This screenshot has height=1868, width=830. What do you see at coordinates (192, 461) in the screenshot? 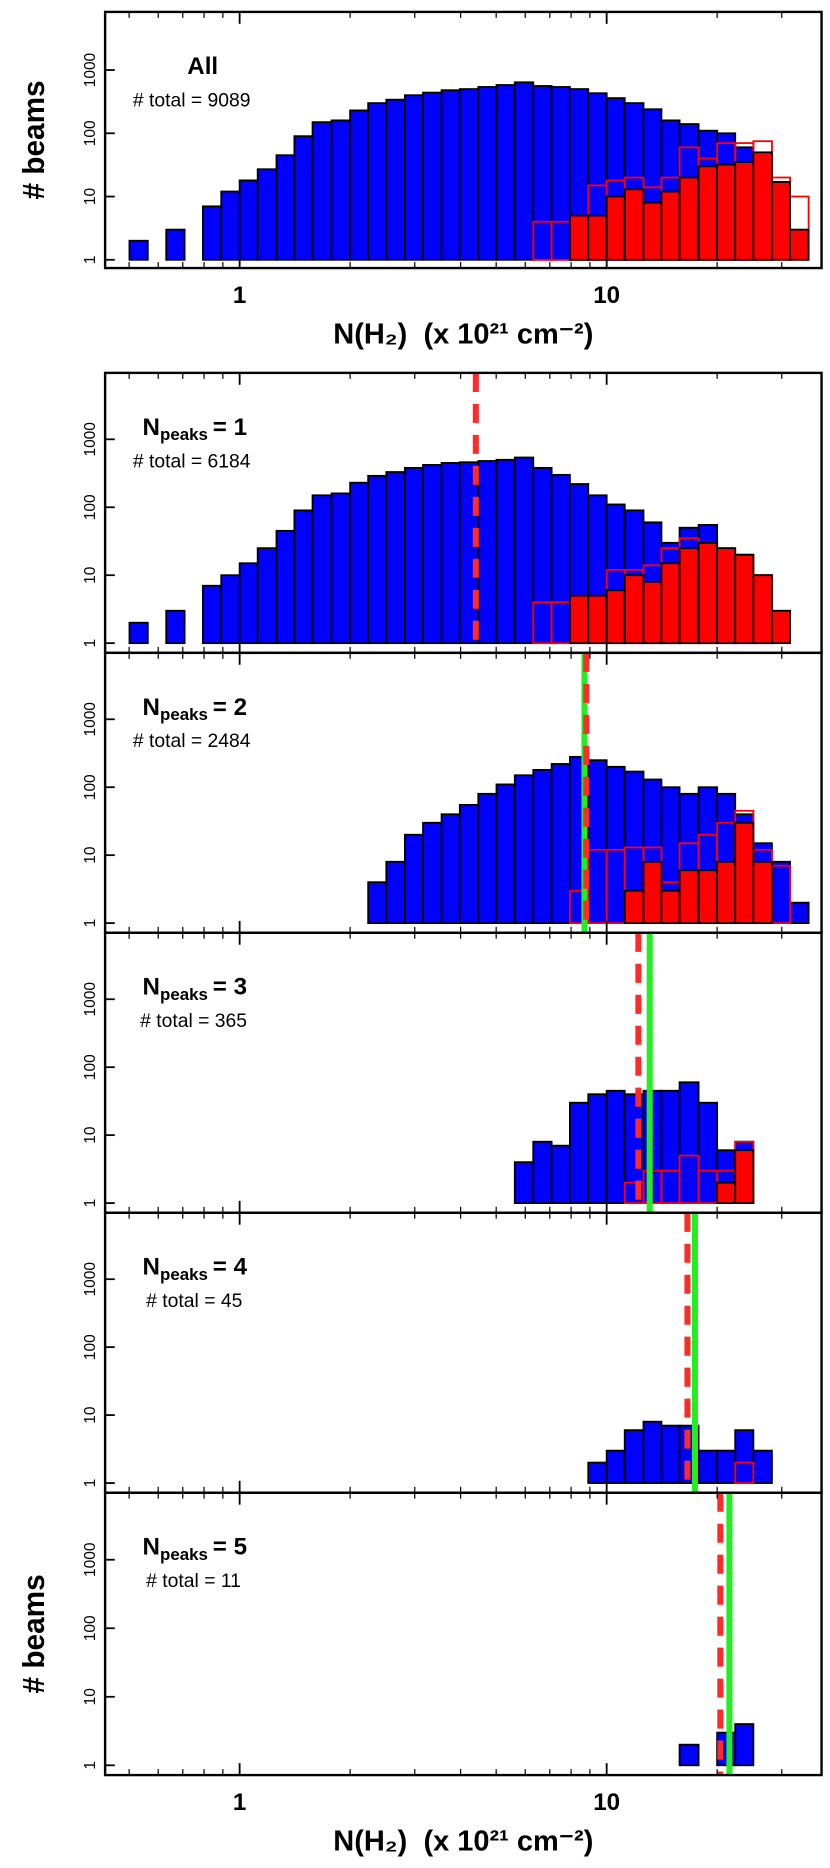
I see `total-count: # total = 6184` at bounding box center [192, 461].